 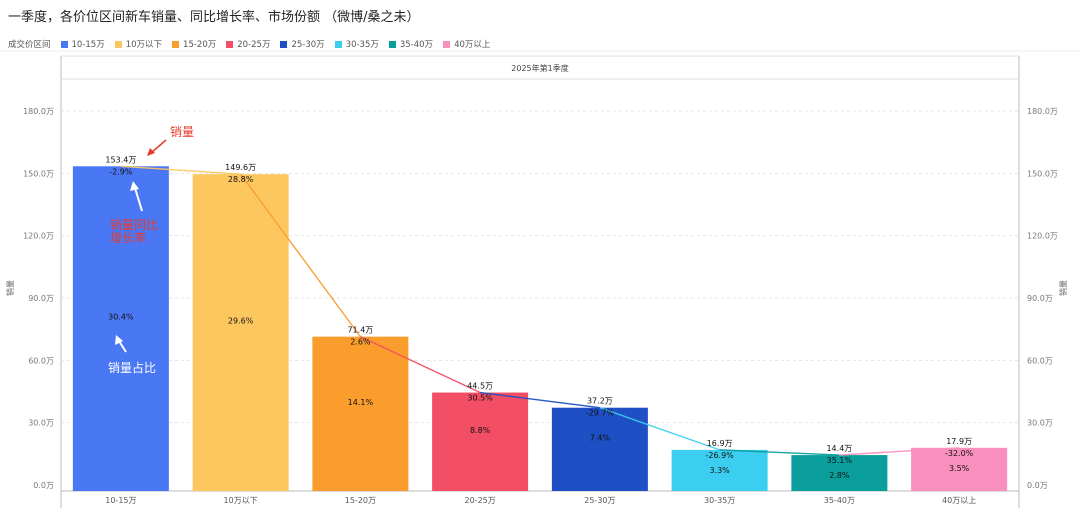 I want to click on chart-title: 一季度，各价位区间新车销量、同比增长率、市场份额 （微博/桑之未）, so click(x=214, y=17).